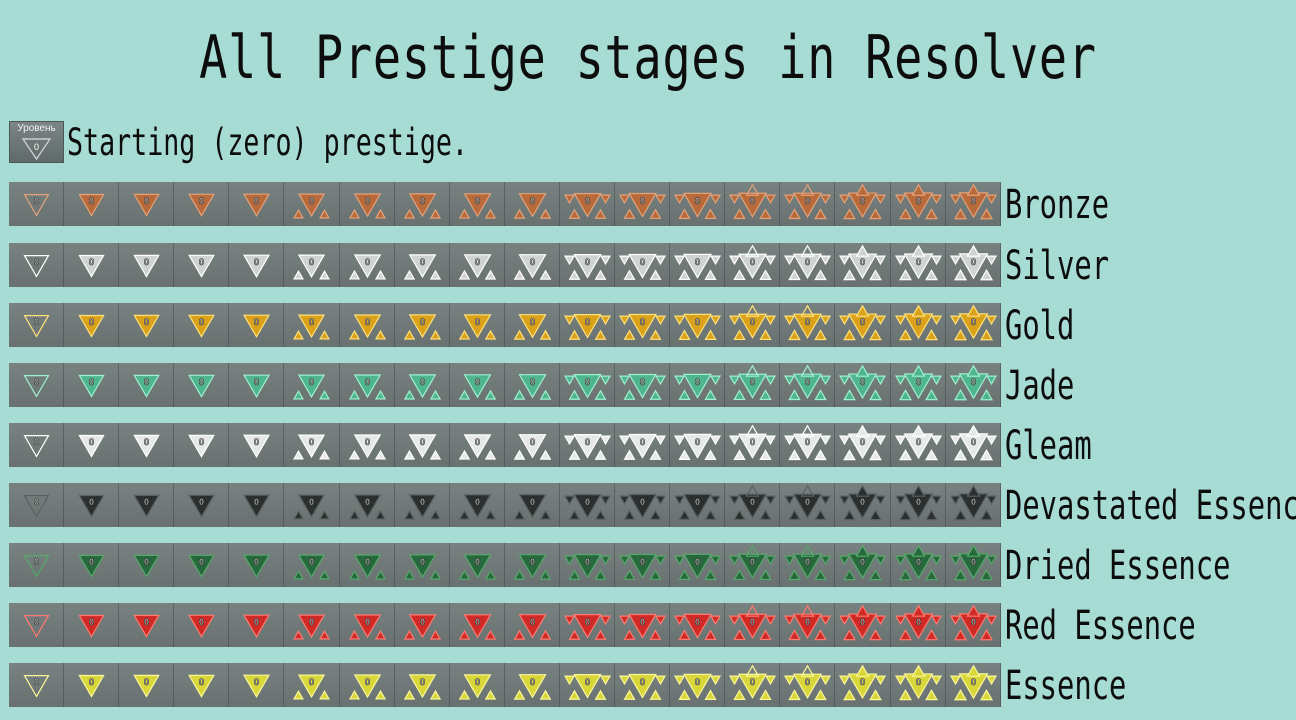  What do you see at coordinates (36, 149) in the screenshot?
I see `zero-prestige-triangle-icon: 0` at bounding box center [36, 149].